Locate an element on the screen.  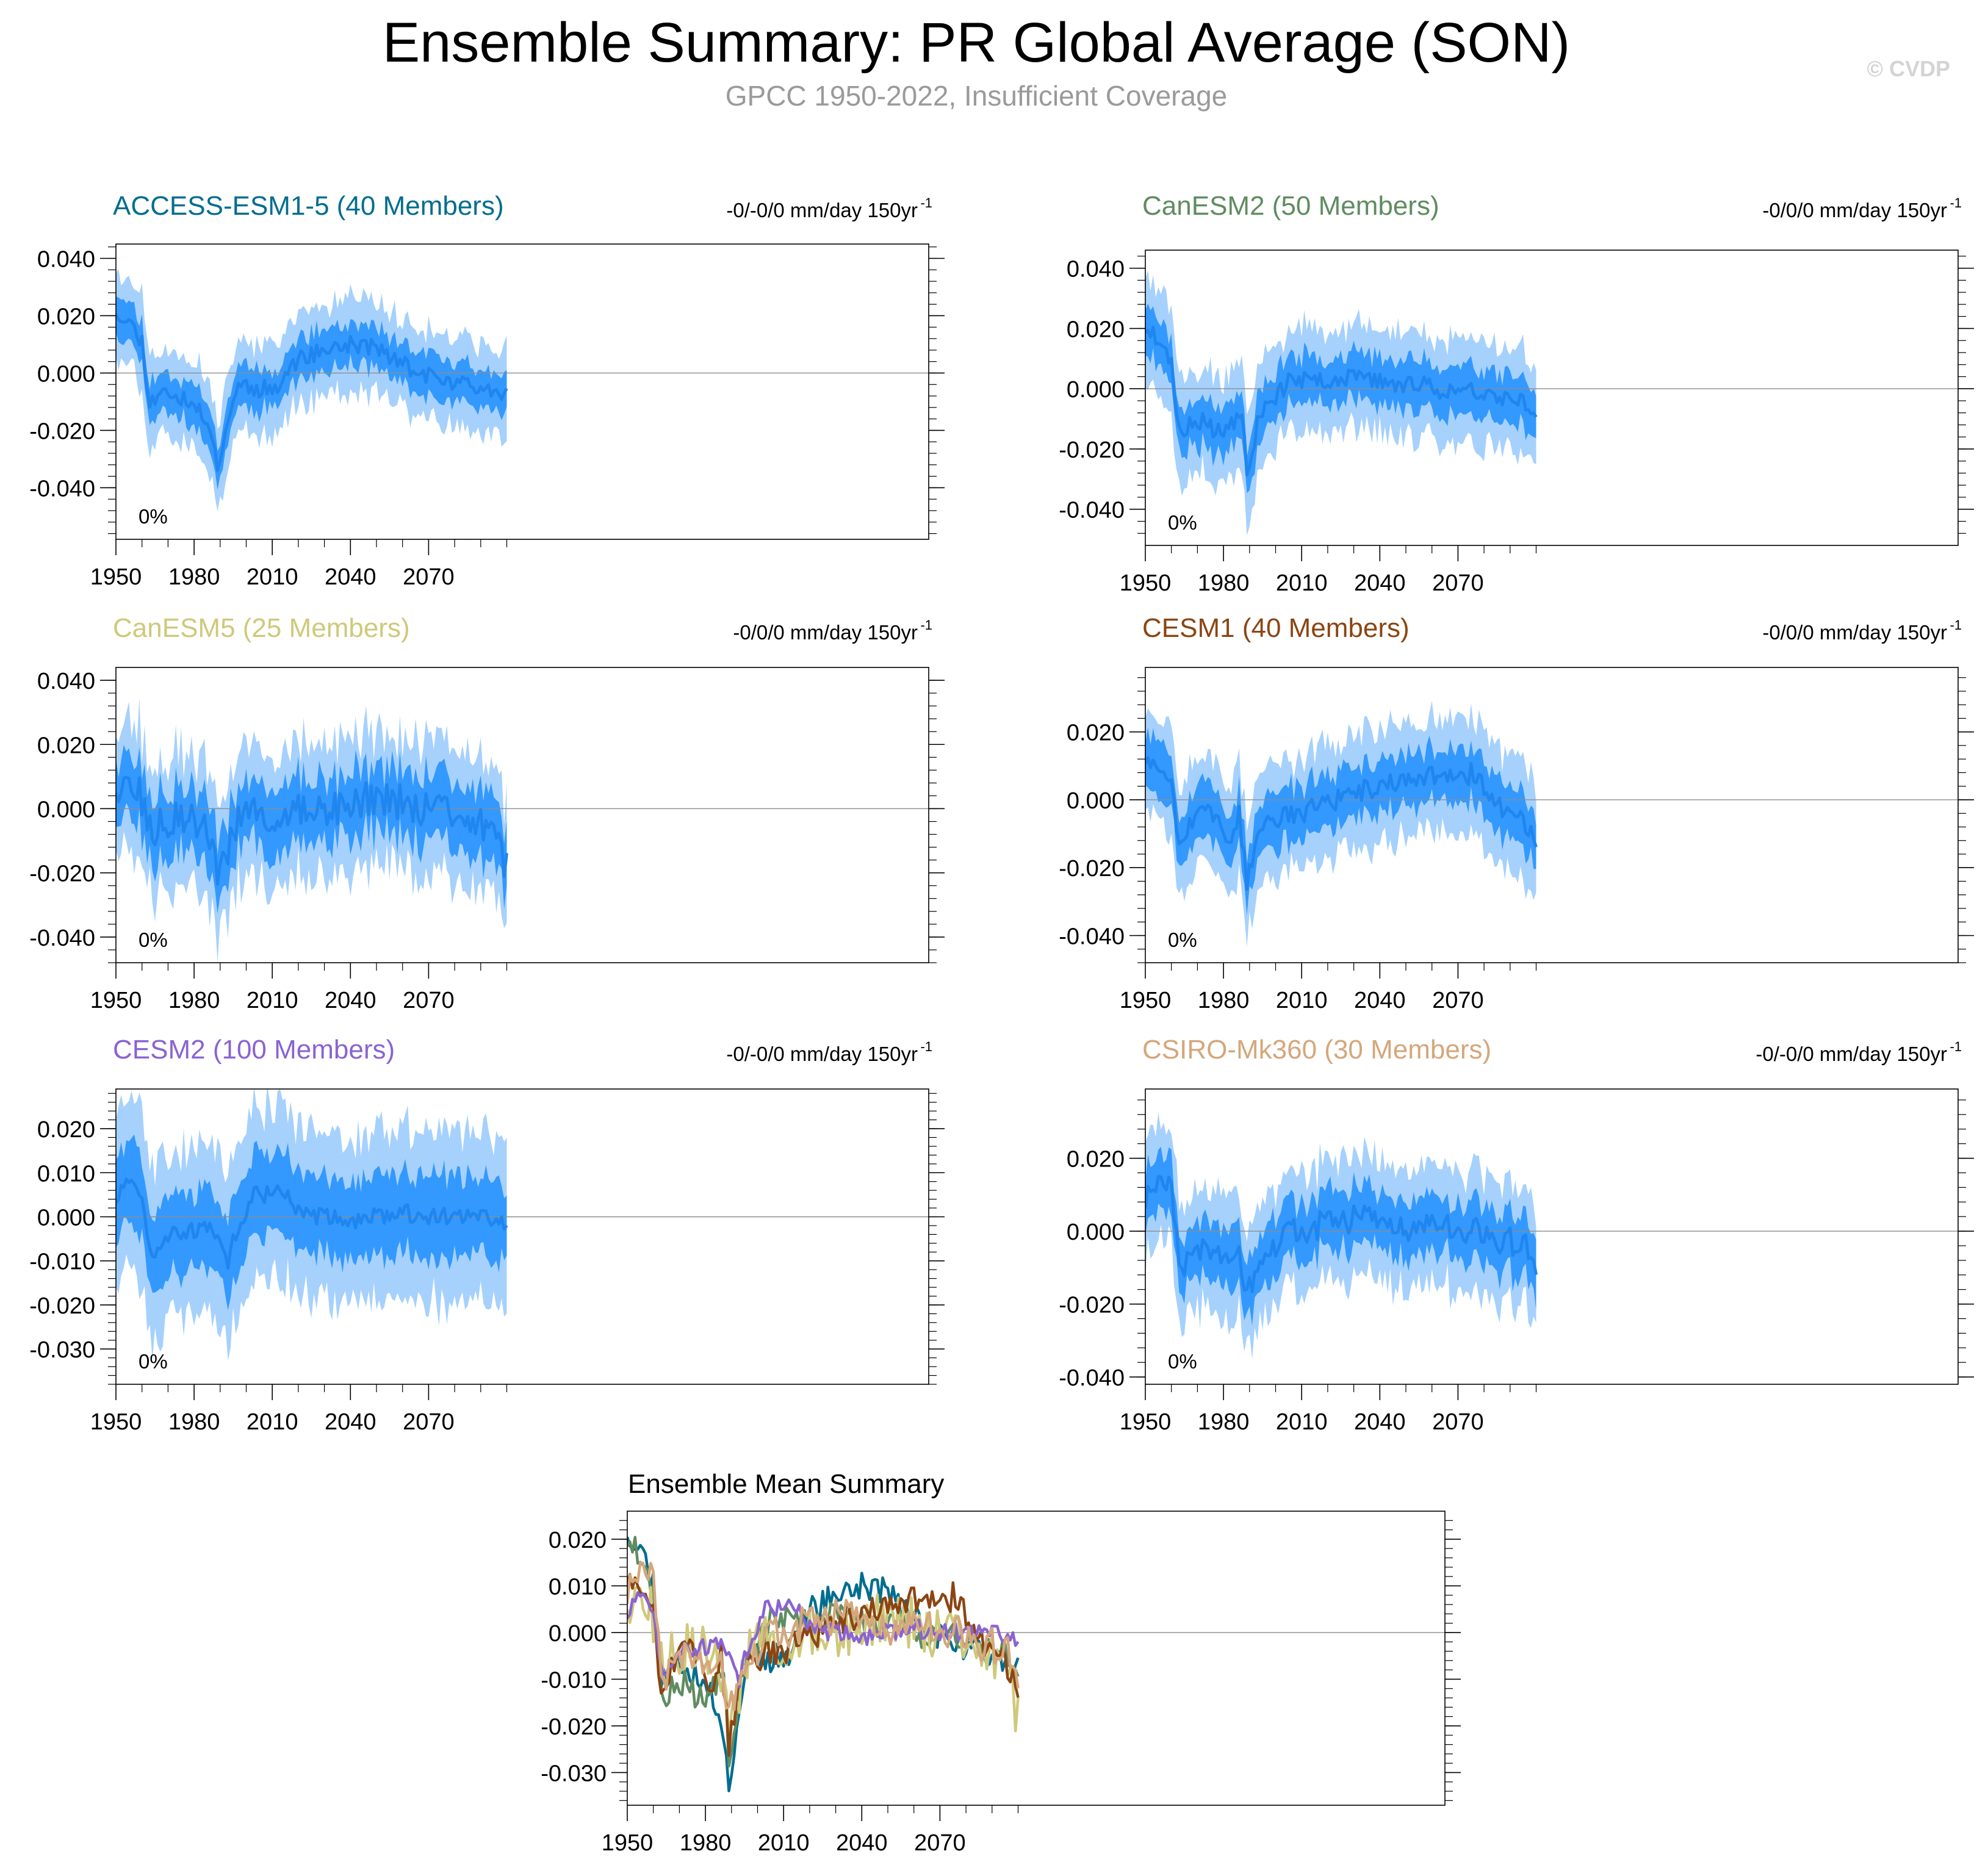
panel-cesm1-ytick-label: 0.000 is located at coordinates (1096, 801).